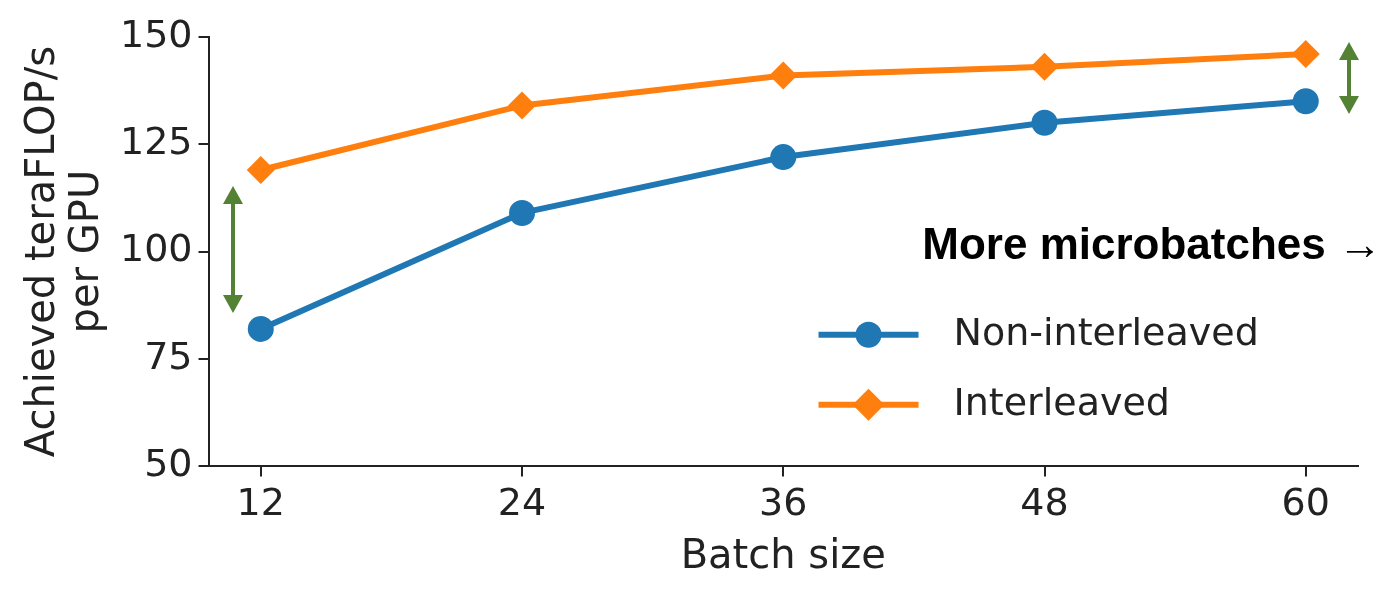 Image resolution: width=1394 pixels, height=590 pixels. Describe the element at coordinates (1152, 243) in the screenshot. I see `annotation: More microbatches →` at that location.